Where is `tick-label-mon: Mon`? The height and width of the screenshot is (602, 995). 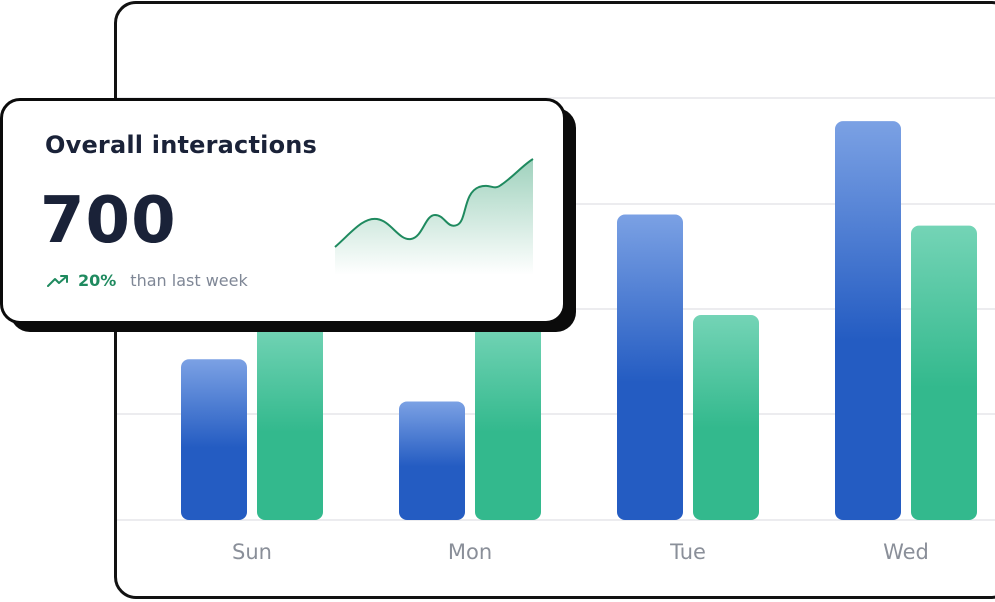
tick-label-mon: Mon is located at coordinates (470, 552).